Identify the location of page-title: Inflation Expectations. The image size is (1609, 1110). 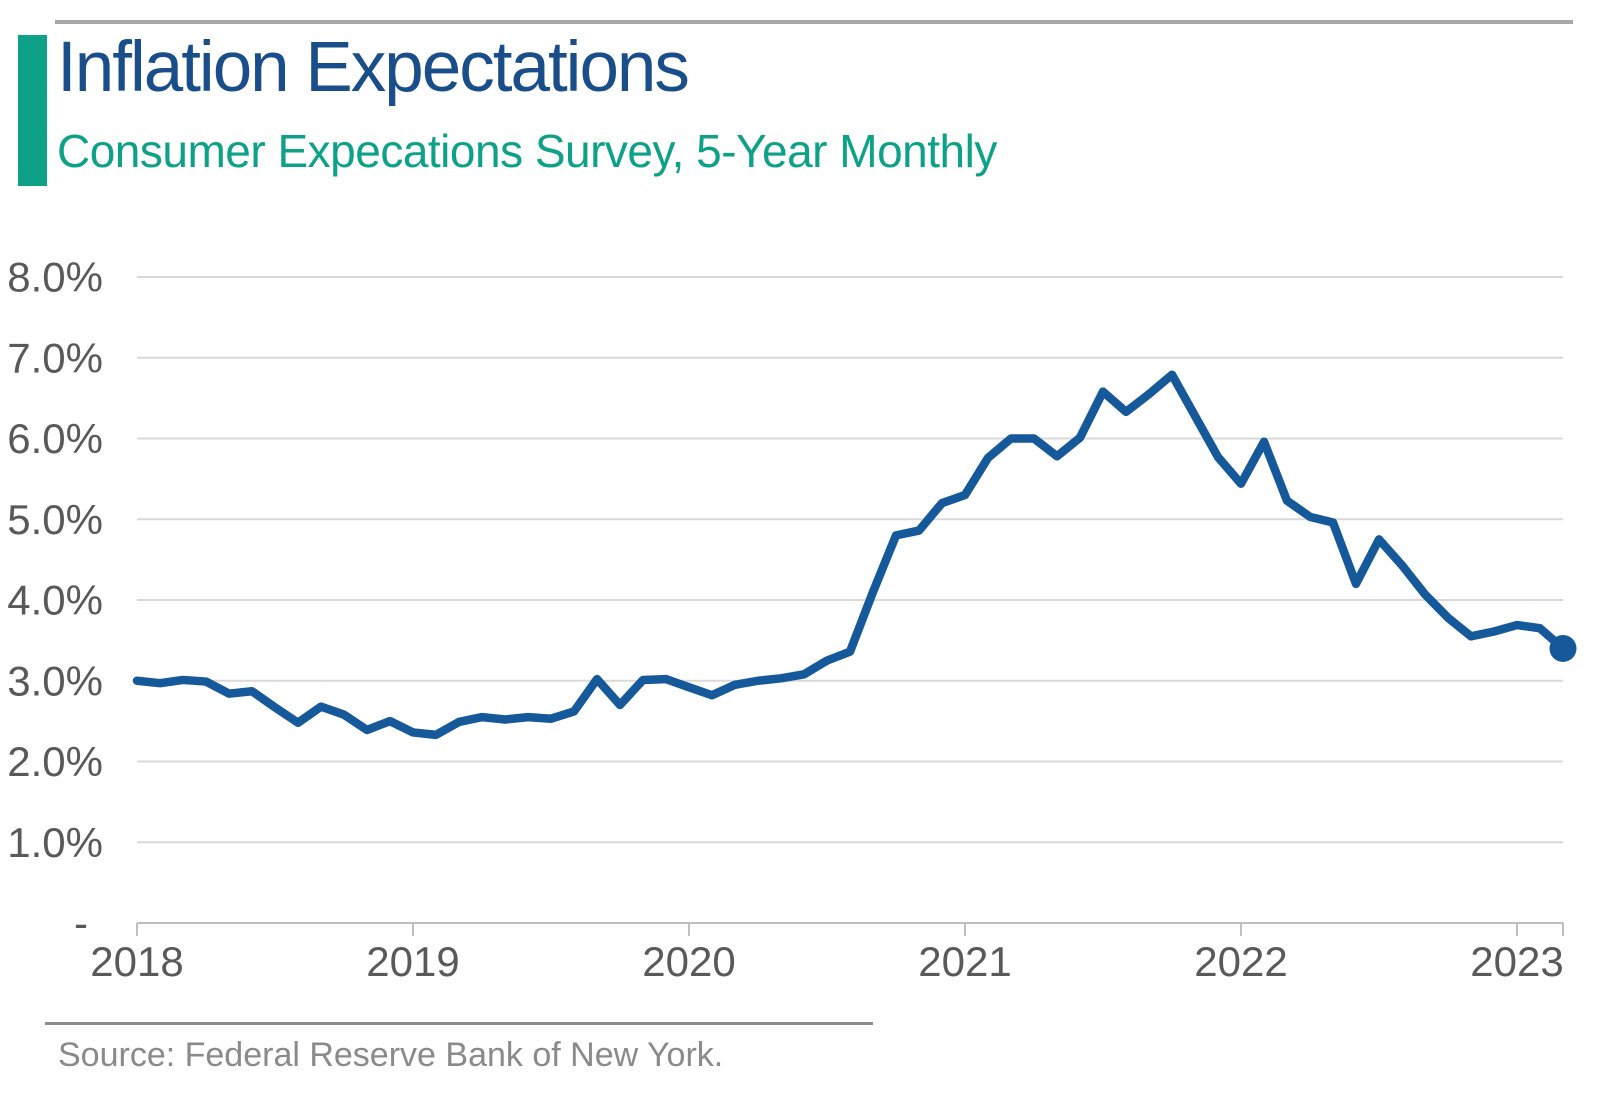
(373, 67).